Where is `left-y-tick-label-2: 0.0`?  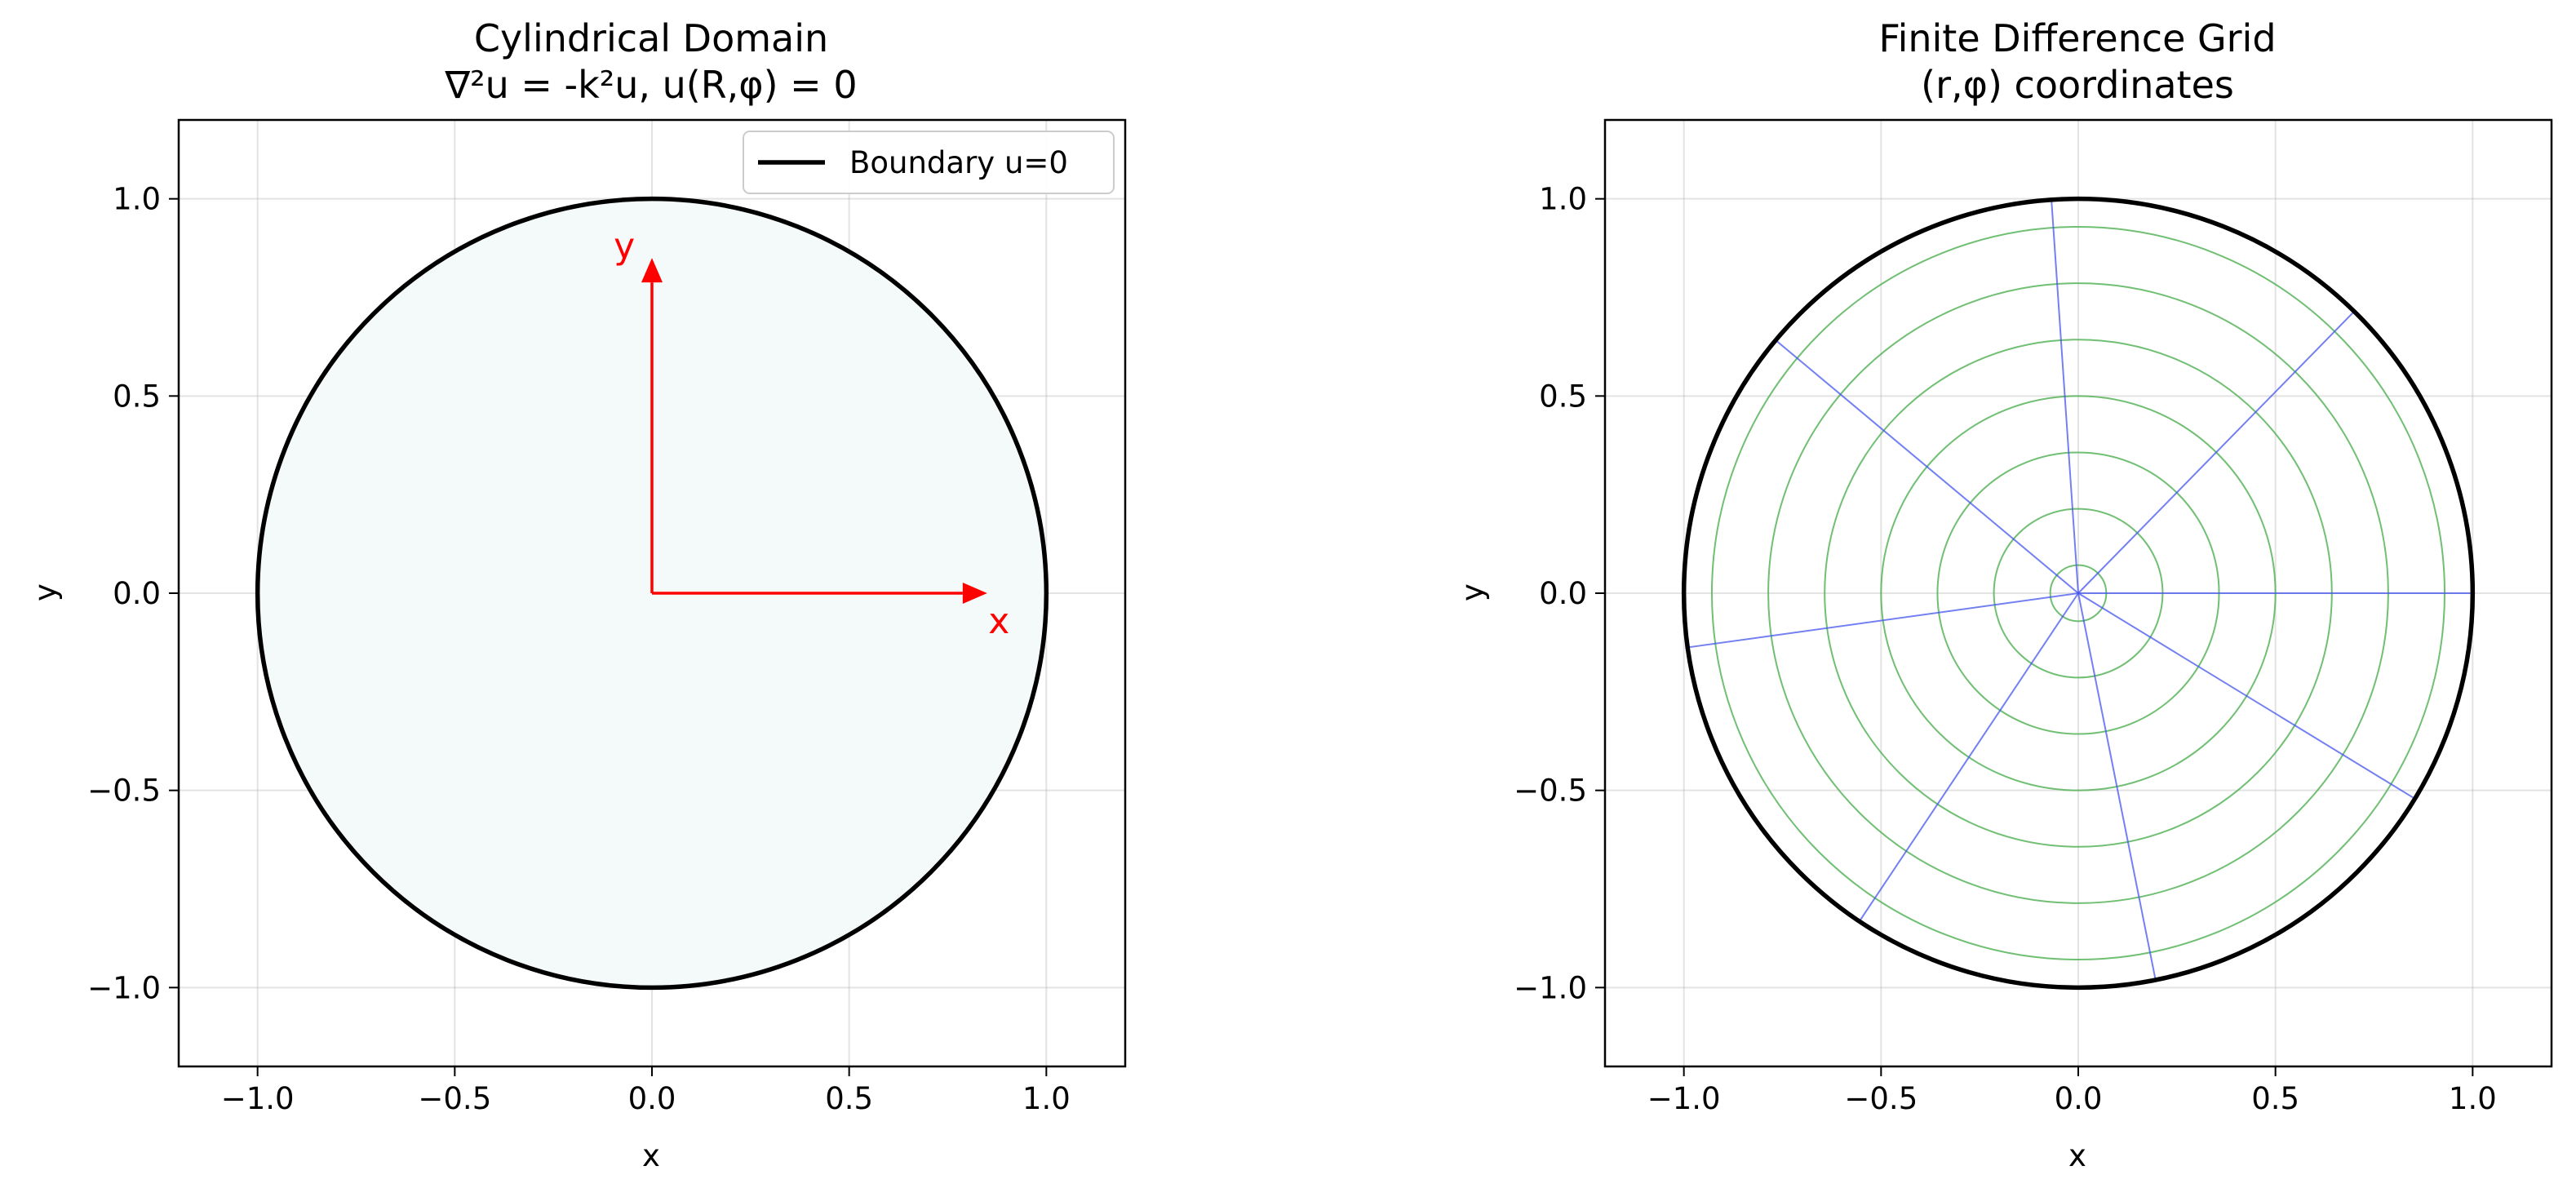 left-y-tick-label-2: 0.0 is located at coordinates (137, 593).